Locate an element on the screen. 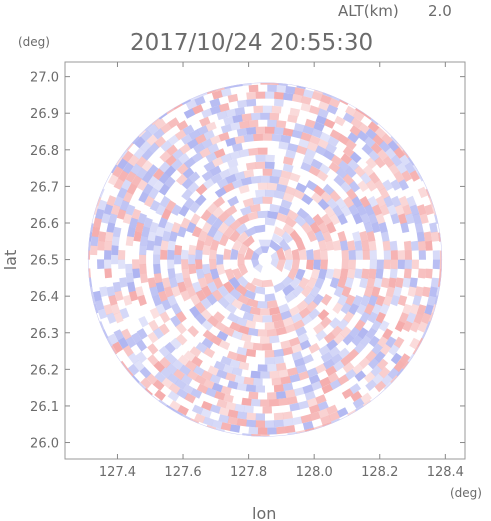 The width and height of the screenshot is (491, 521). x-tick-label: 128.2 is located at coordinates (379, 472).